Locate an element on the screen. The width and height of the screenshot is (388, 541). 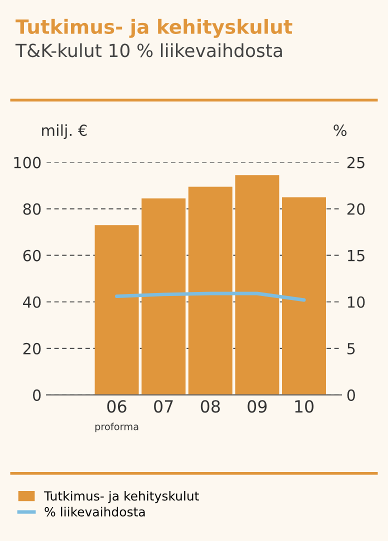
y2-tick-label: 25 is located at coordinates (355, 162).